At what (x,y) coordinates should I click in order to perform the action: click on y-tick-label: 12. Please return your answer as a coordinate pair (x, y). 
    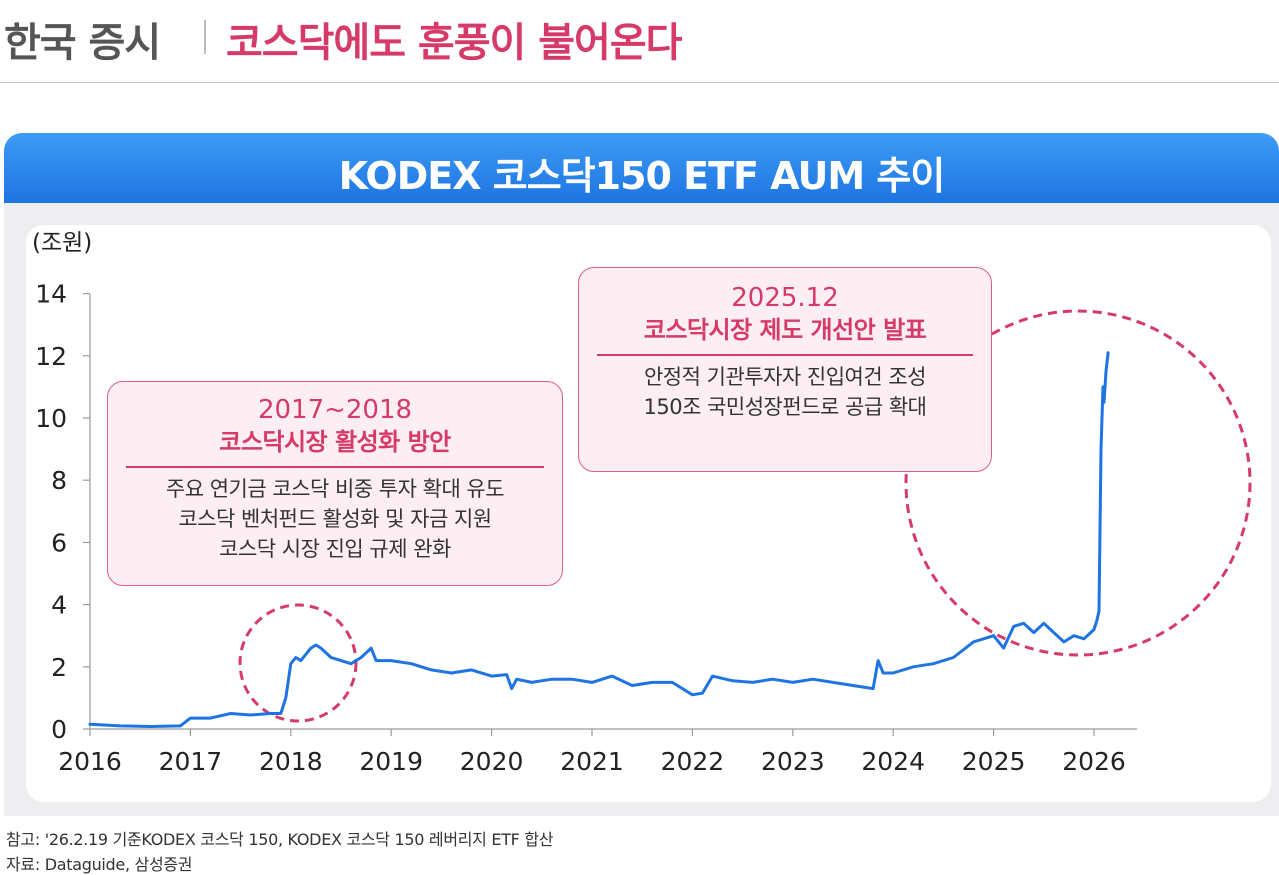
    Looking at the image, I should click on (51, 356).